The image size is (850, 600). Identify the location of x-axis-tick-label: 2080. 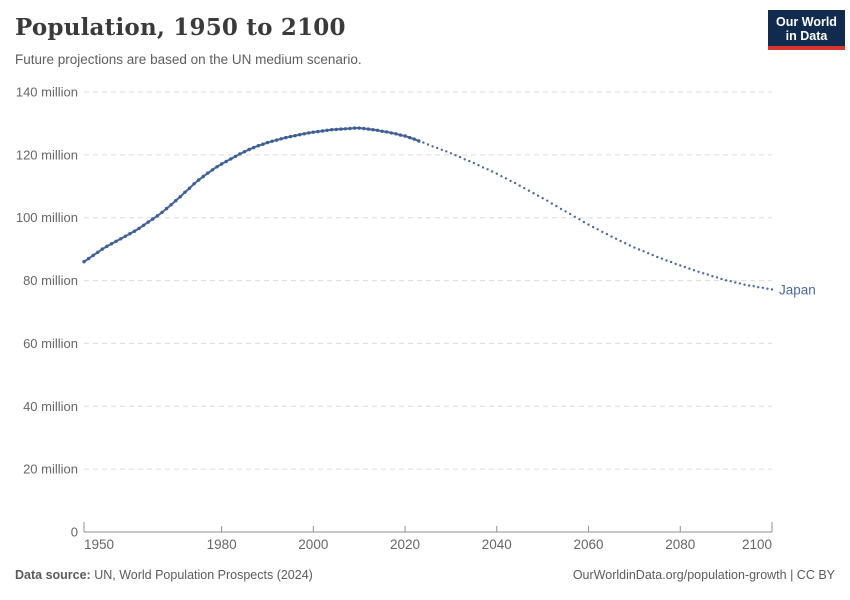
(680, 544).